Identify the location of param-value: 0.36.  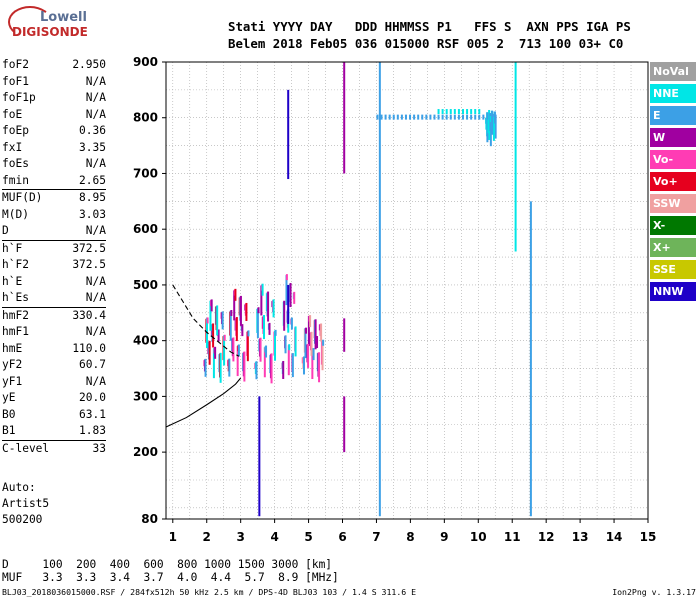
(92, 130).